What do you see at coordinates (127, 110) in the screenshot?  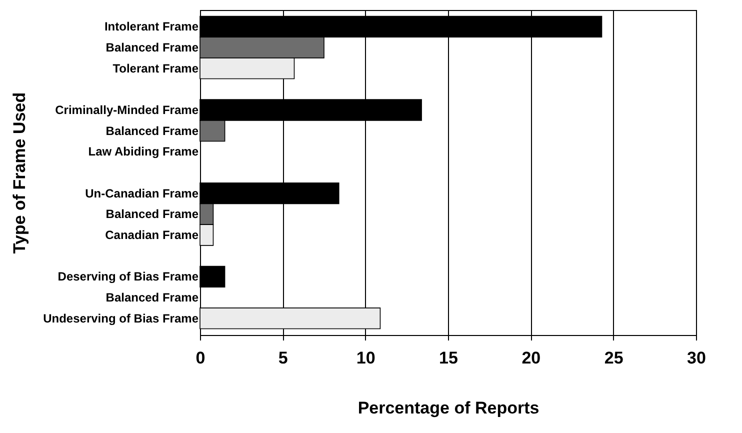 I see `y-tick-label: Criminally-Minded Frame` at bounding box center [127, 110].